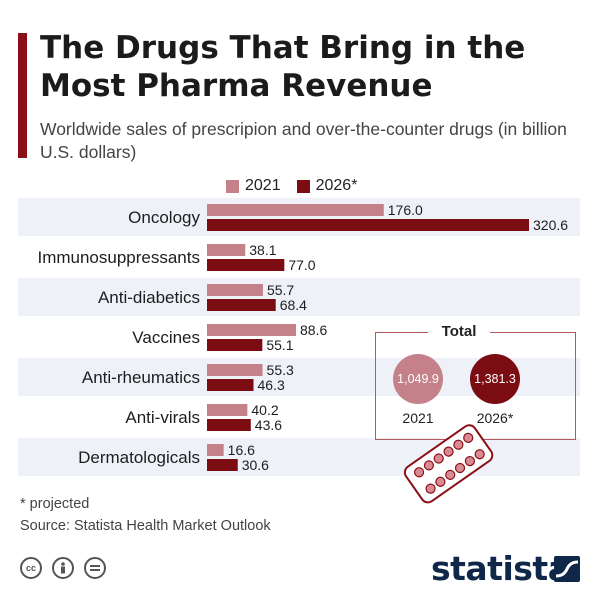 The image size is (600, 600). Describe the element at coordinates (241, 450) in the screenshot. I see `value-label-dermatologicals-2021: 16.6` at that location.